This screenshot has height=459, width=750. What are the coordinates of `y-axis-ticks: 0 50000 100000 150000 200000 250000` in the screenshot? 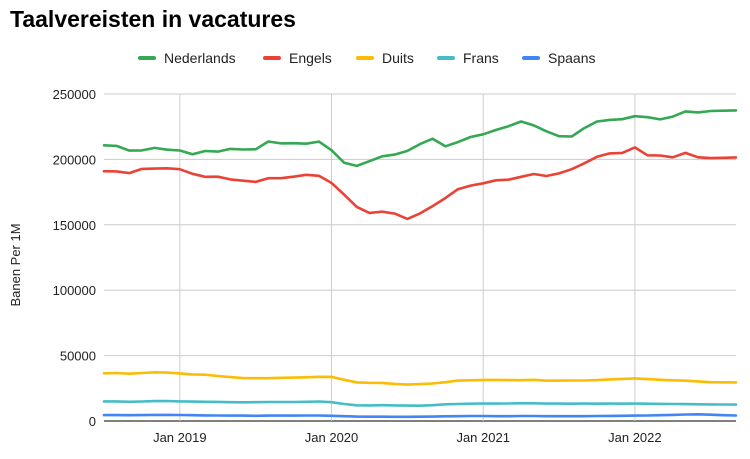 It's located at (74, 258).